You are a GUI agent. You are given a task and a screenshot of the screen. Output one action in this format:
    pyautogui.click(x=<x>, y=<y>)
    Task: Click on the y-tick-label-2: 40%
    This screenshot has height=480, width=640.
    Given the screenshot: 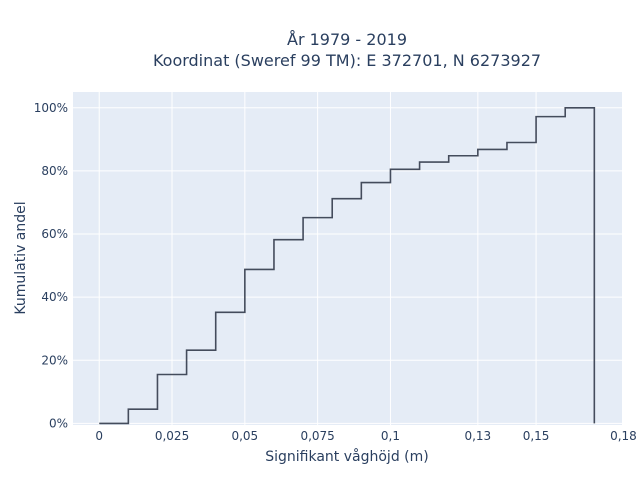 What is the action you would take?
    pyautogui.click(x=54, y=297)
    